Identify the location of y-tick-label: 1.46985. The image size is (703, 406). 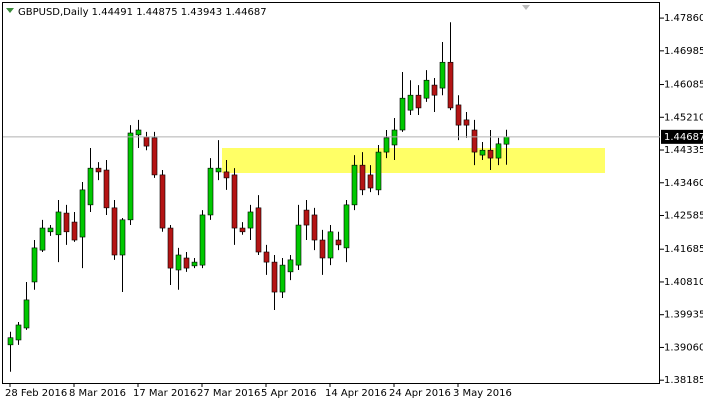
(683, 51).